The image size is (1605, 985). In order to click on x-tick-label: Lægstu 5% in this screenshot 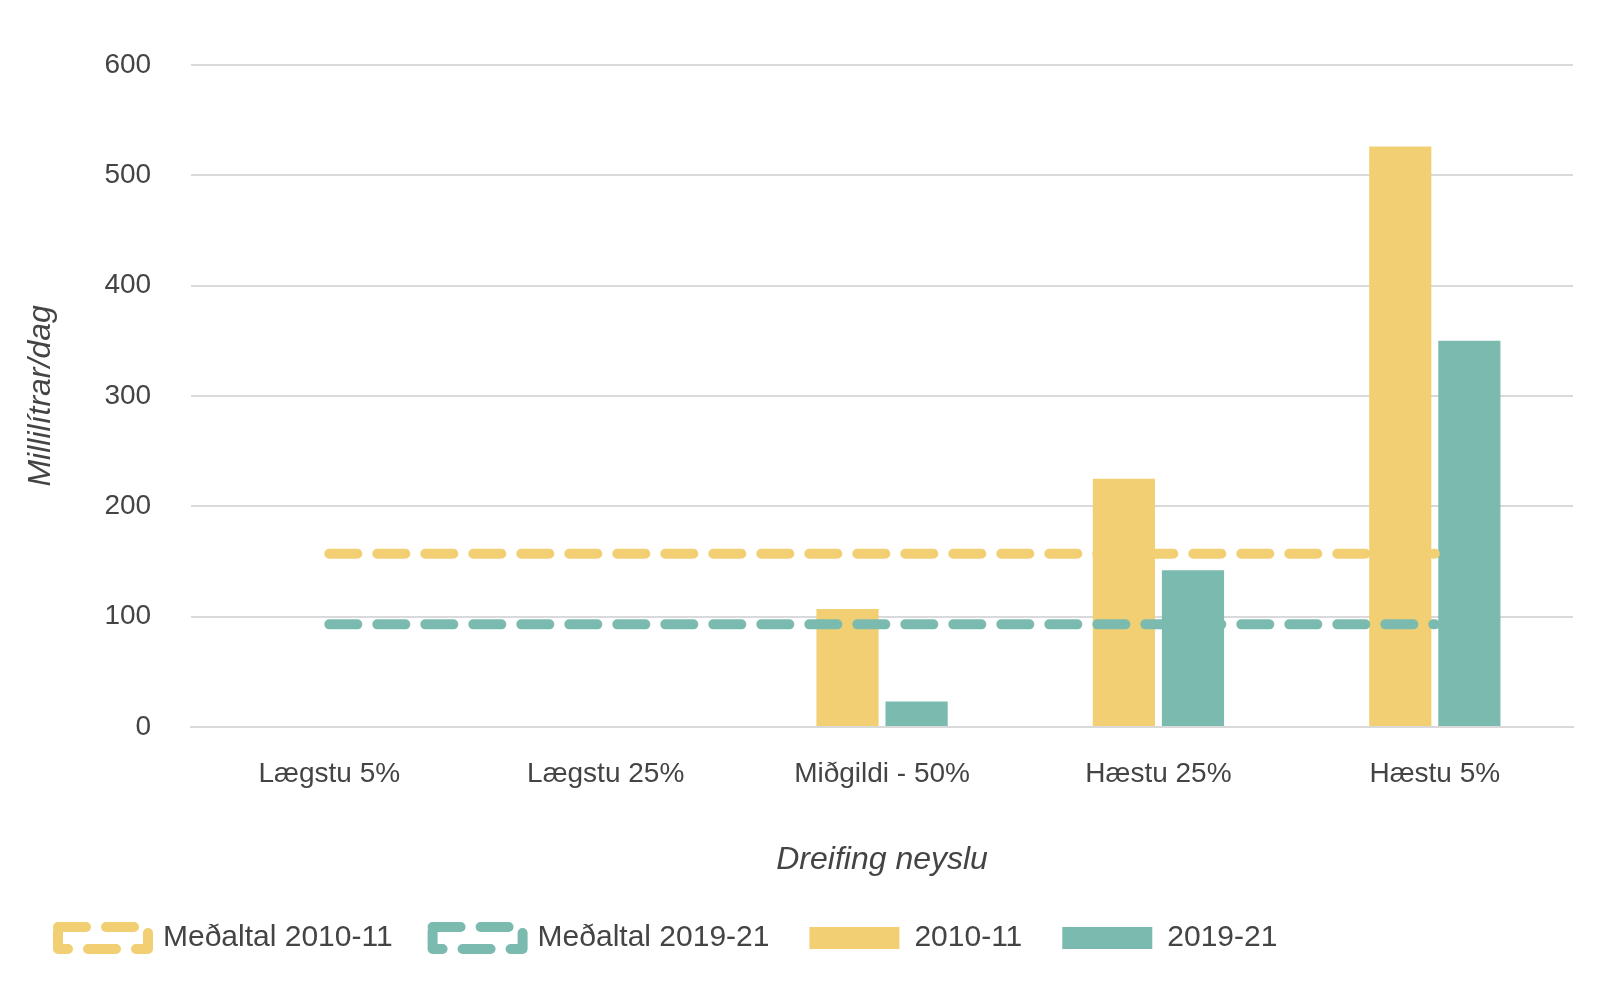, I will do `click(329, 772)`.